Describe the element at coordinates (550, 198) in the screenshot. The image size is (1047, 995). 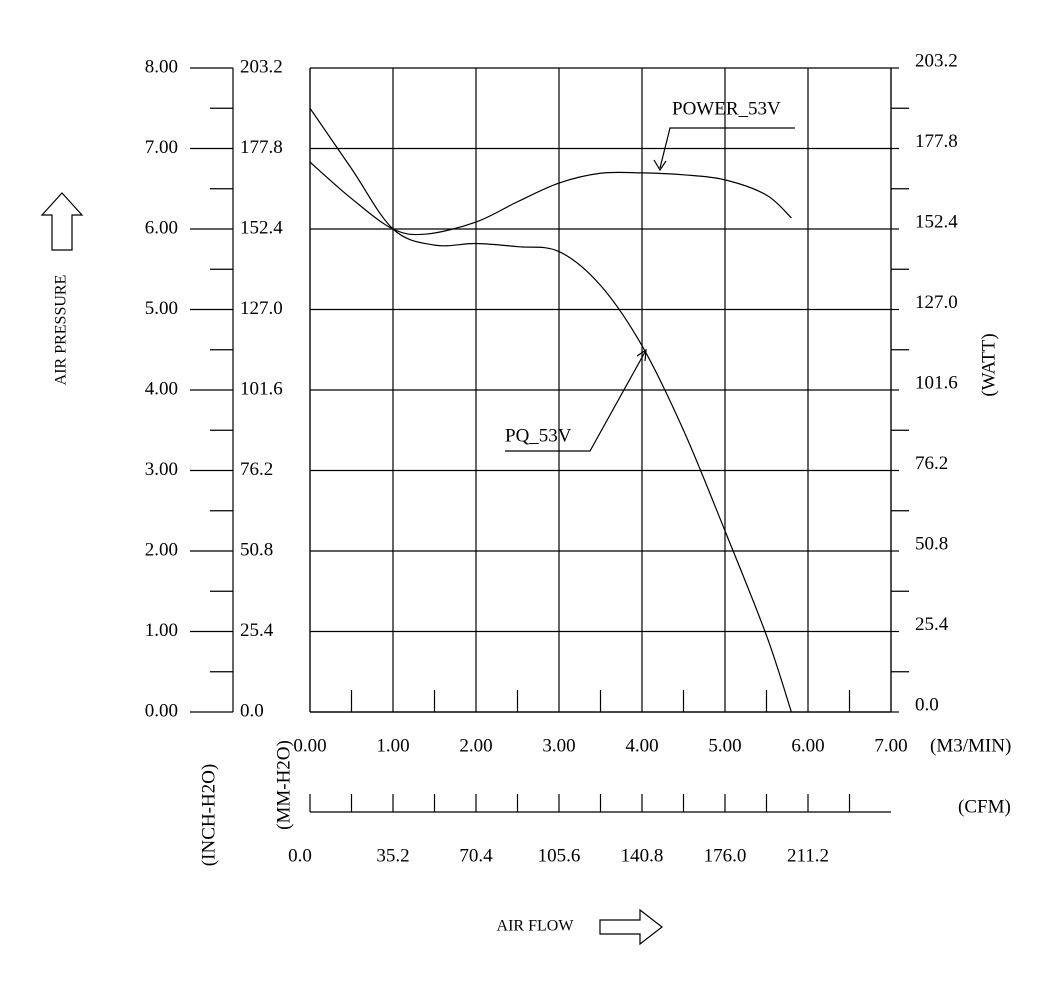
I see `curve` at that location.